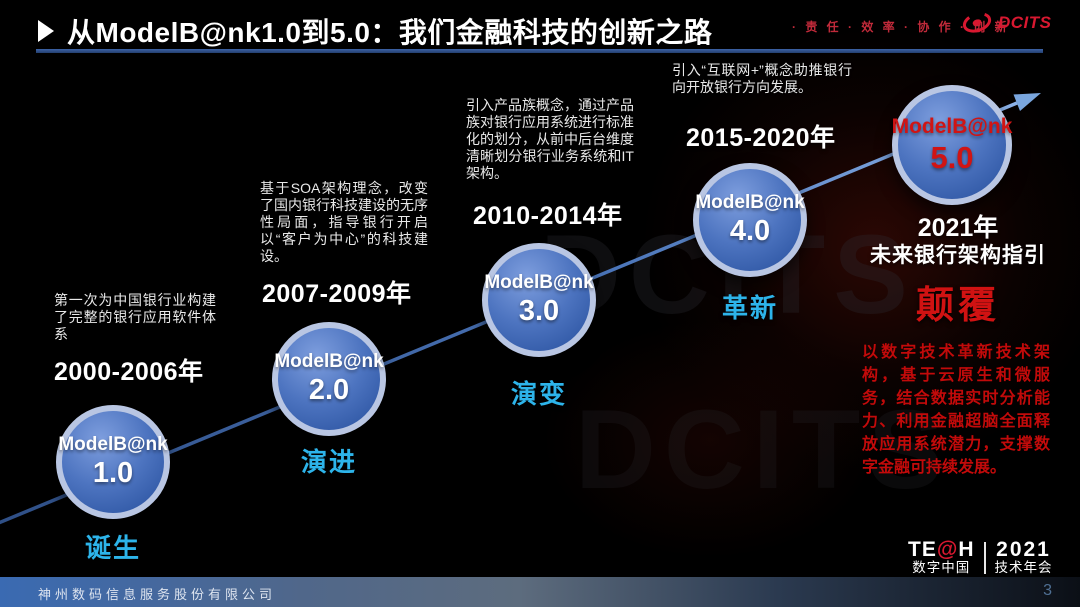  I want to click on dcits-logo-text: DCITS, so click(1025, 22).